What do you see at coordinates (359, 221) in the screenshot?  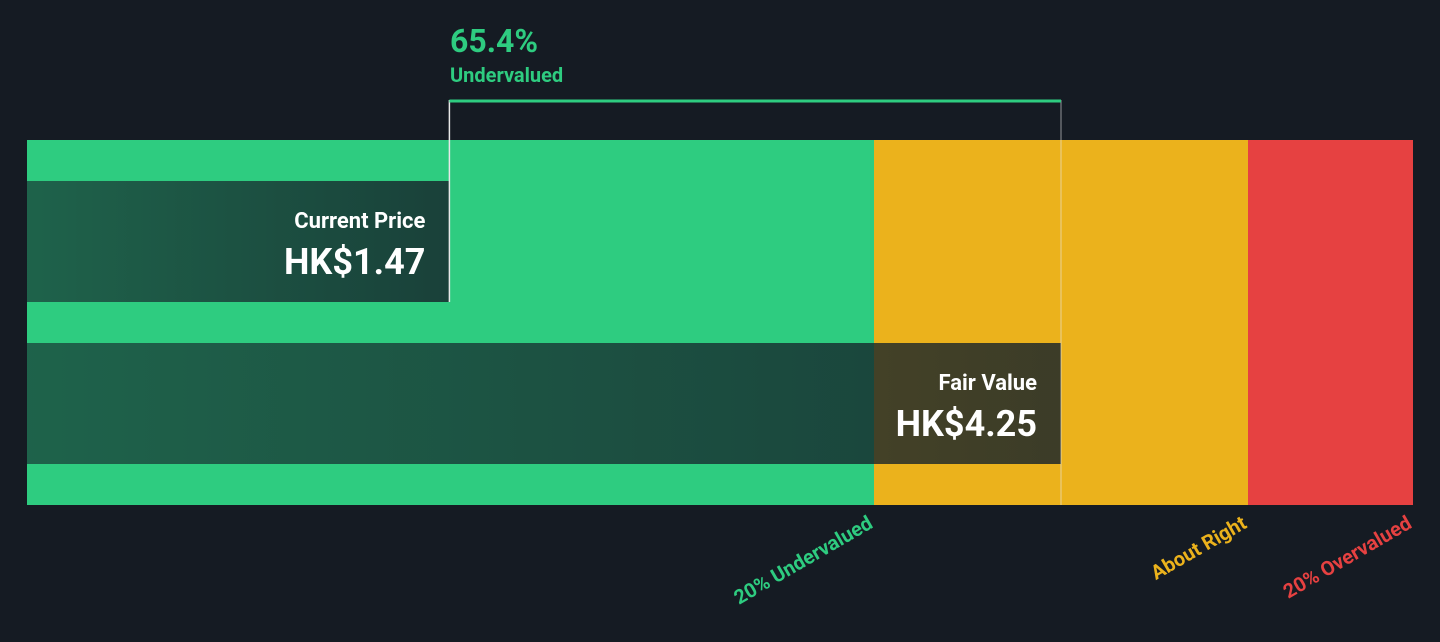 I see `bar-name: Current Price` at bounding box center [359, 221].